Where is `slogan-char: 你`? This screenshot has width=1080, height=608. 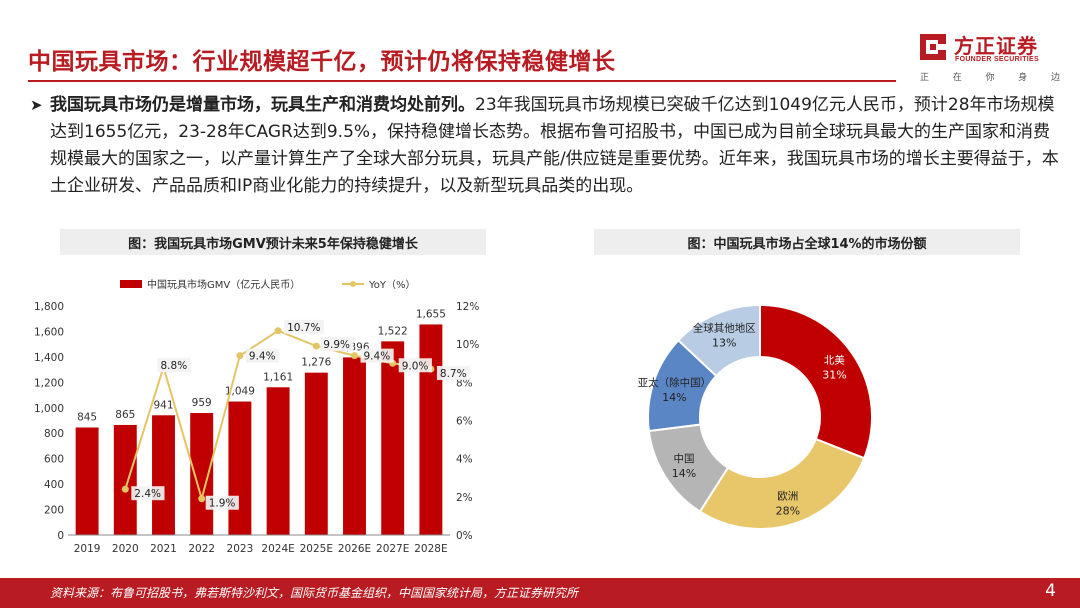 slogan-char: 你 is located at coordinates (990, 78).